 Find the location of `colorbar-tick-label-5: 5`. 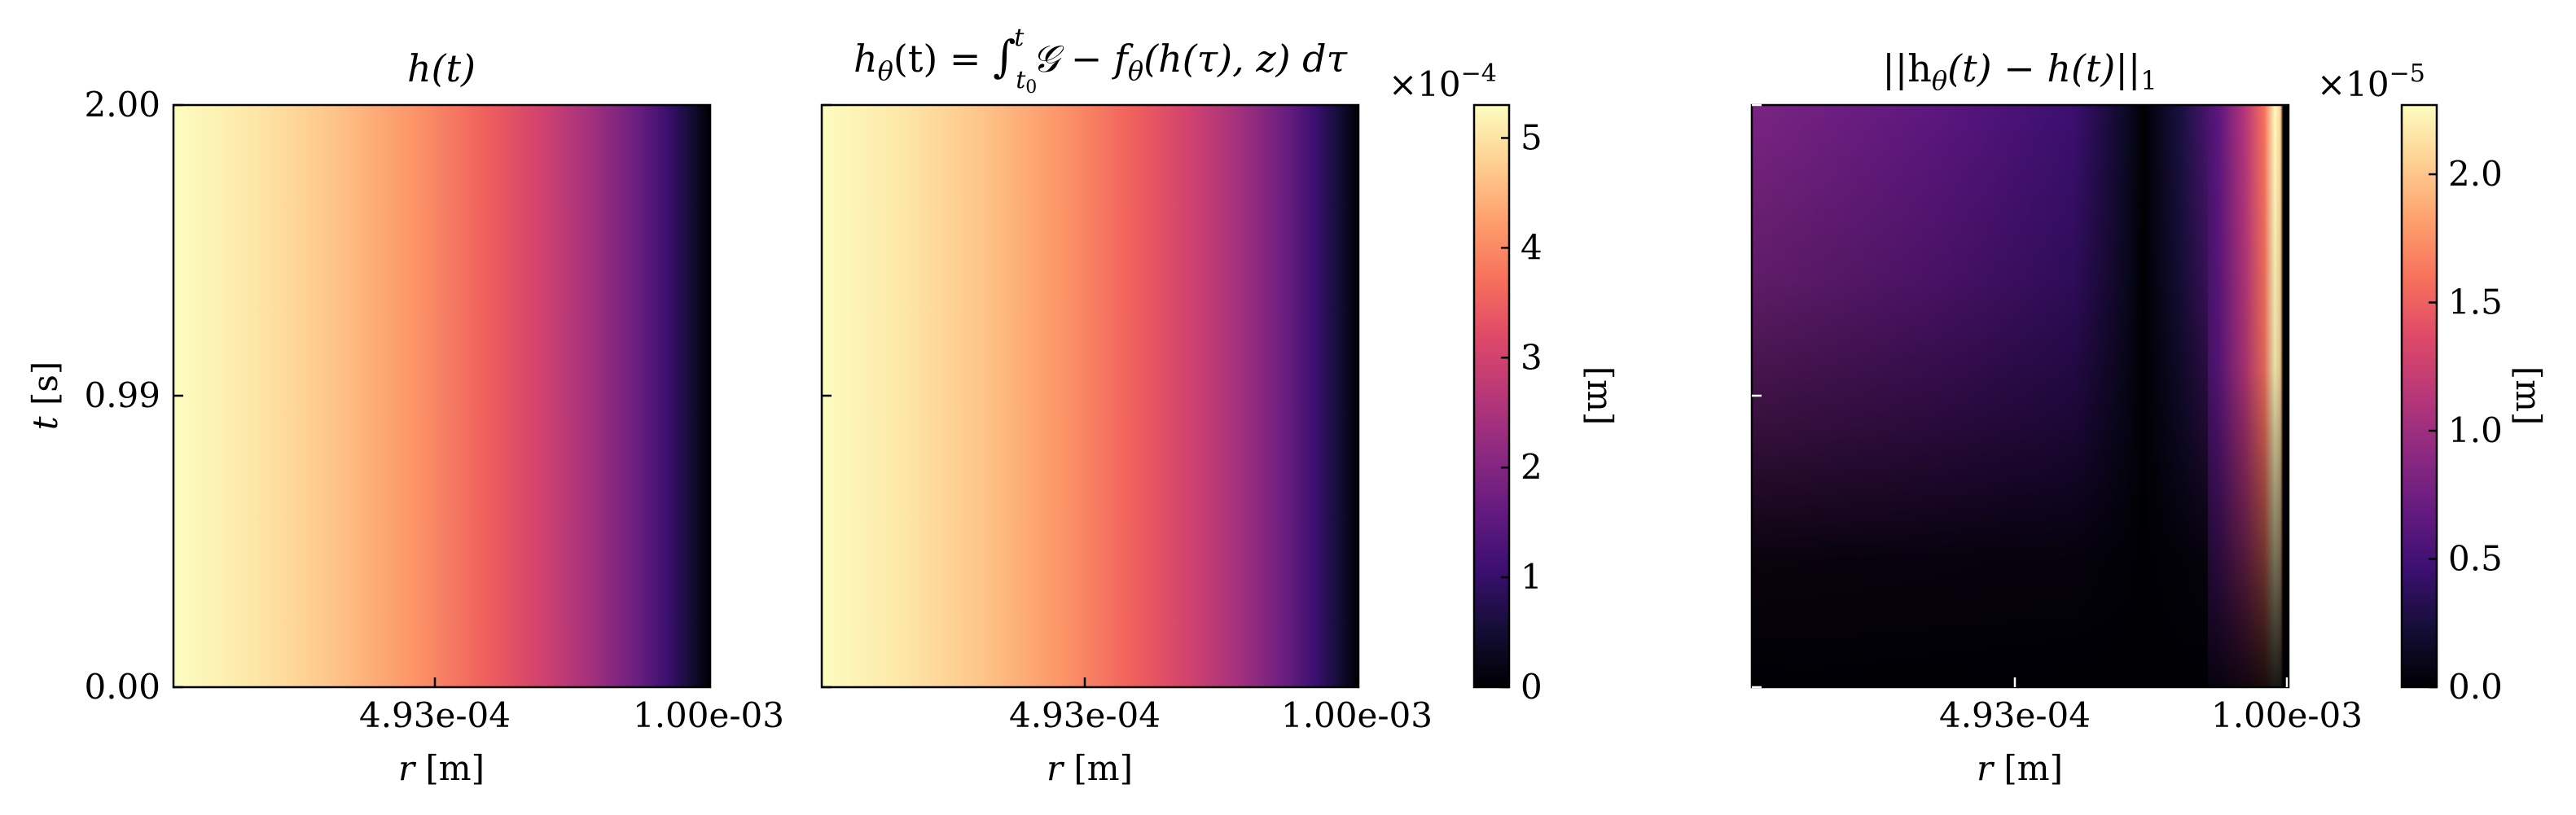

colorbar-tick-label-5: 5 is located at coordinates (1532, 137).